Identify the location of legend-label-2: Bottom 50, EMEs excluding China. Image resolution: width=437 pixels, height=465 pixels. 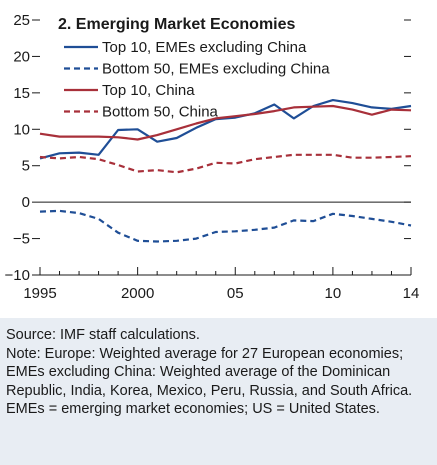
(216, 69).